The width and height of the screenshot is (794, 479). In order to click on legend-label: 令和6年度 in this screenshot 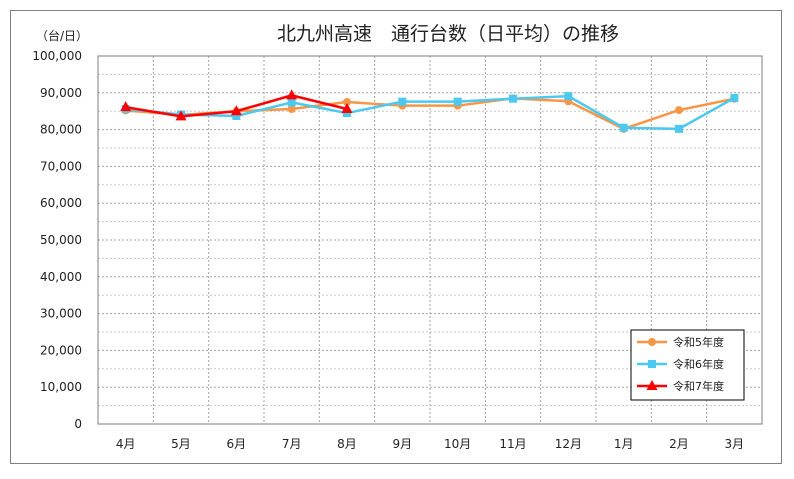, I will do `click(698, 364)`.